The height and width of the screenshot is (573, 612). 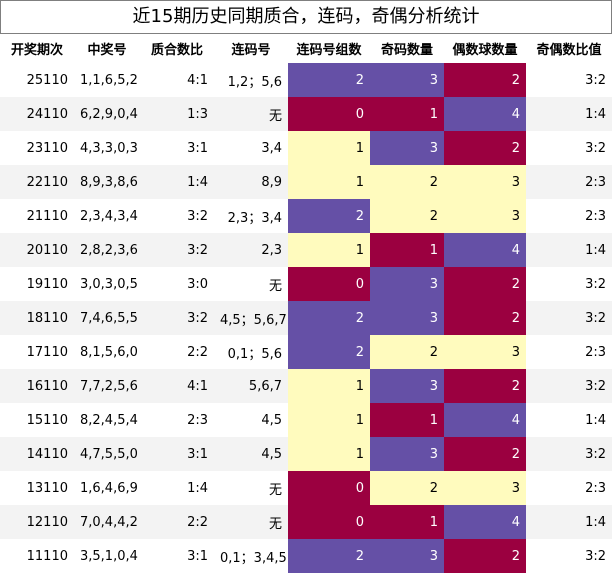 I want to click on table-row: 25110 1,1,6,5,2 4:1 1,2；5,6 2 3 2 3:2, so click(x=306, y=80).